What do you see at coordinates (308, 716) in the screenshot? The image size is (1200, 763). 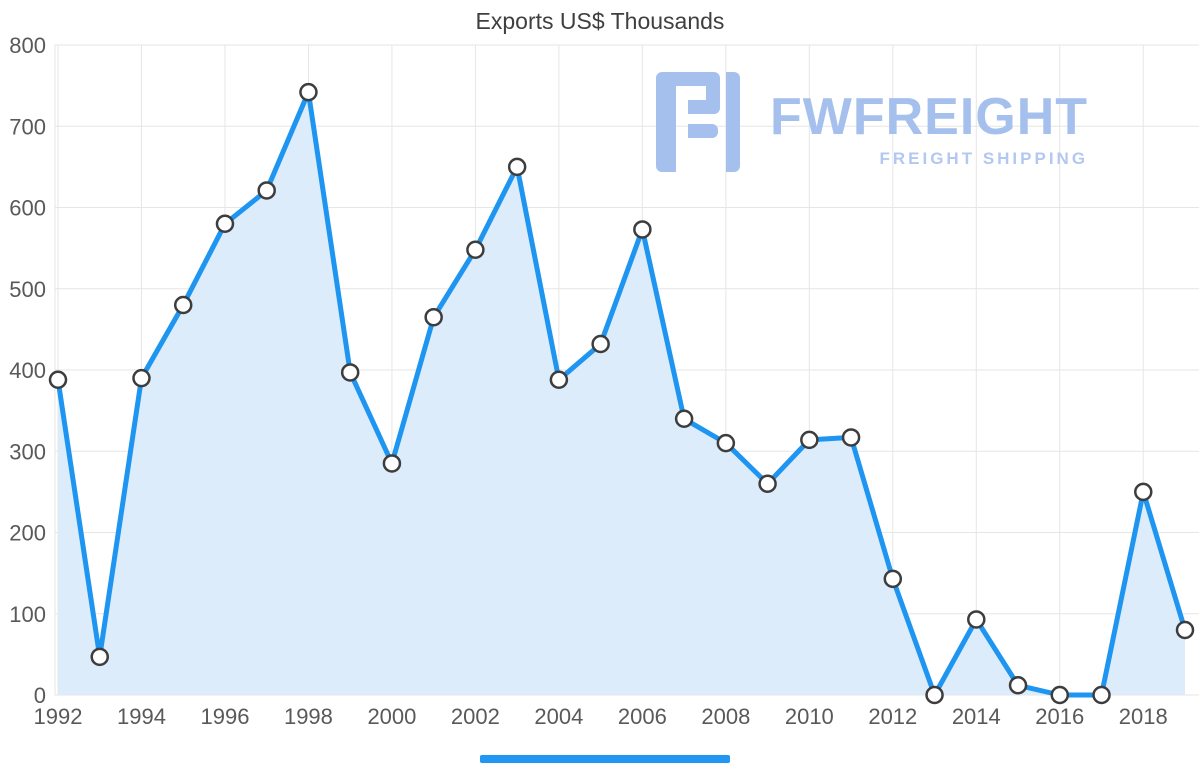 I see `x-tick-label: 1998` at bounding box center [308, 716].